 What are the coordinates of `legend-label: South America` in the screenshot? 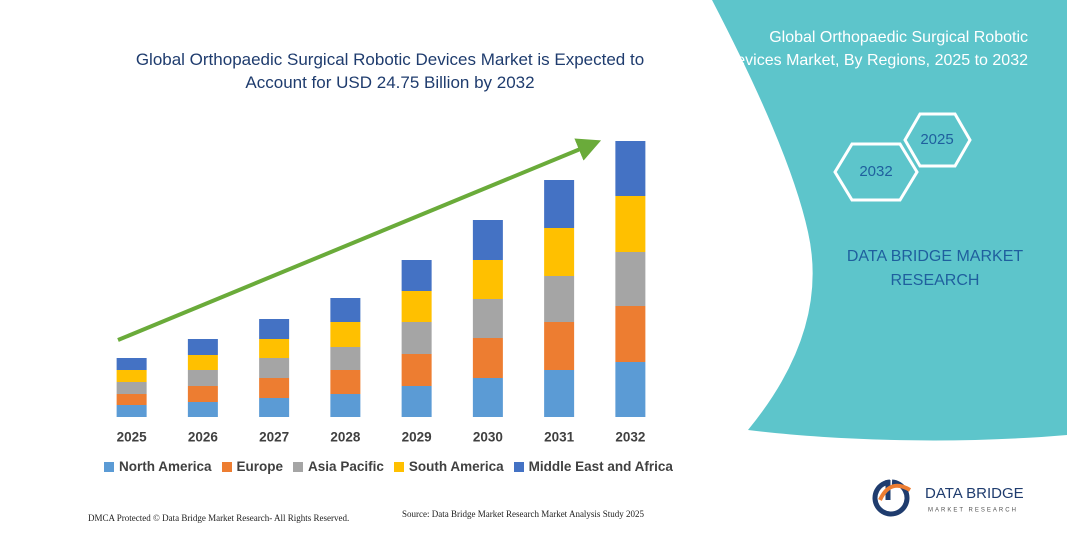 It's located at (456, 466).